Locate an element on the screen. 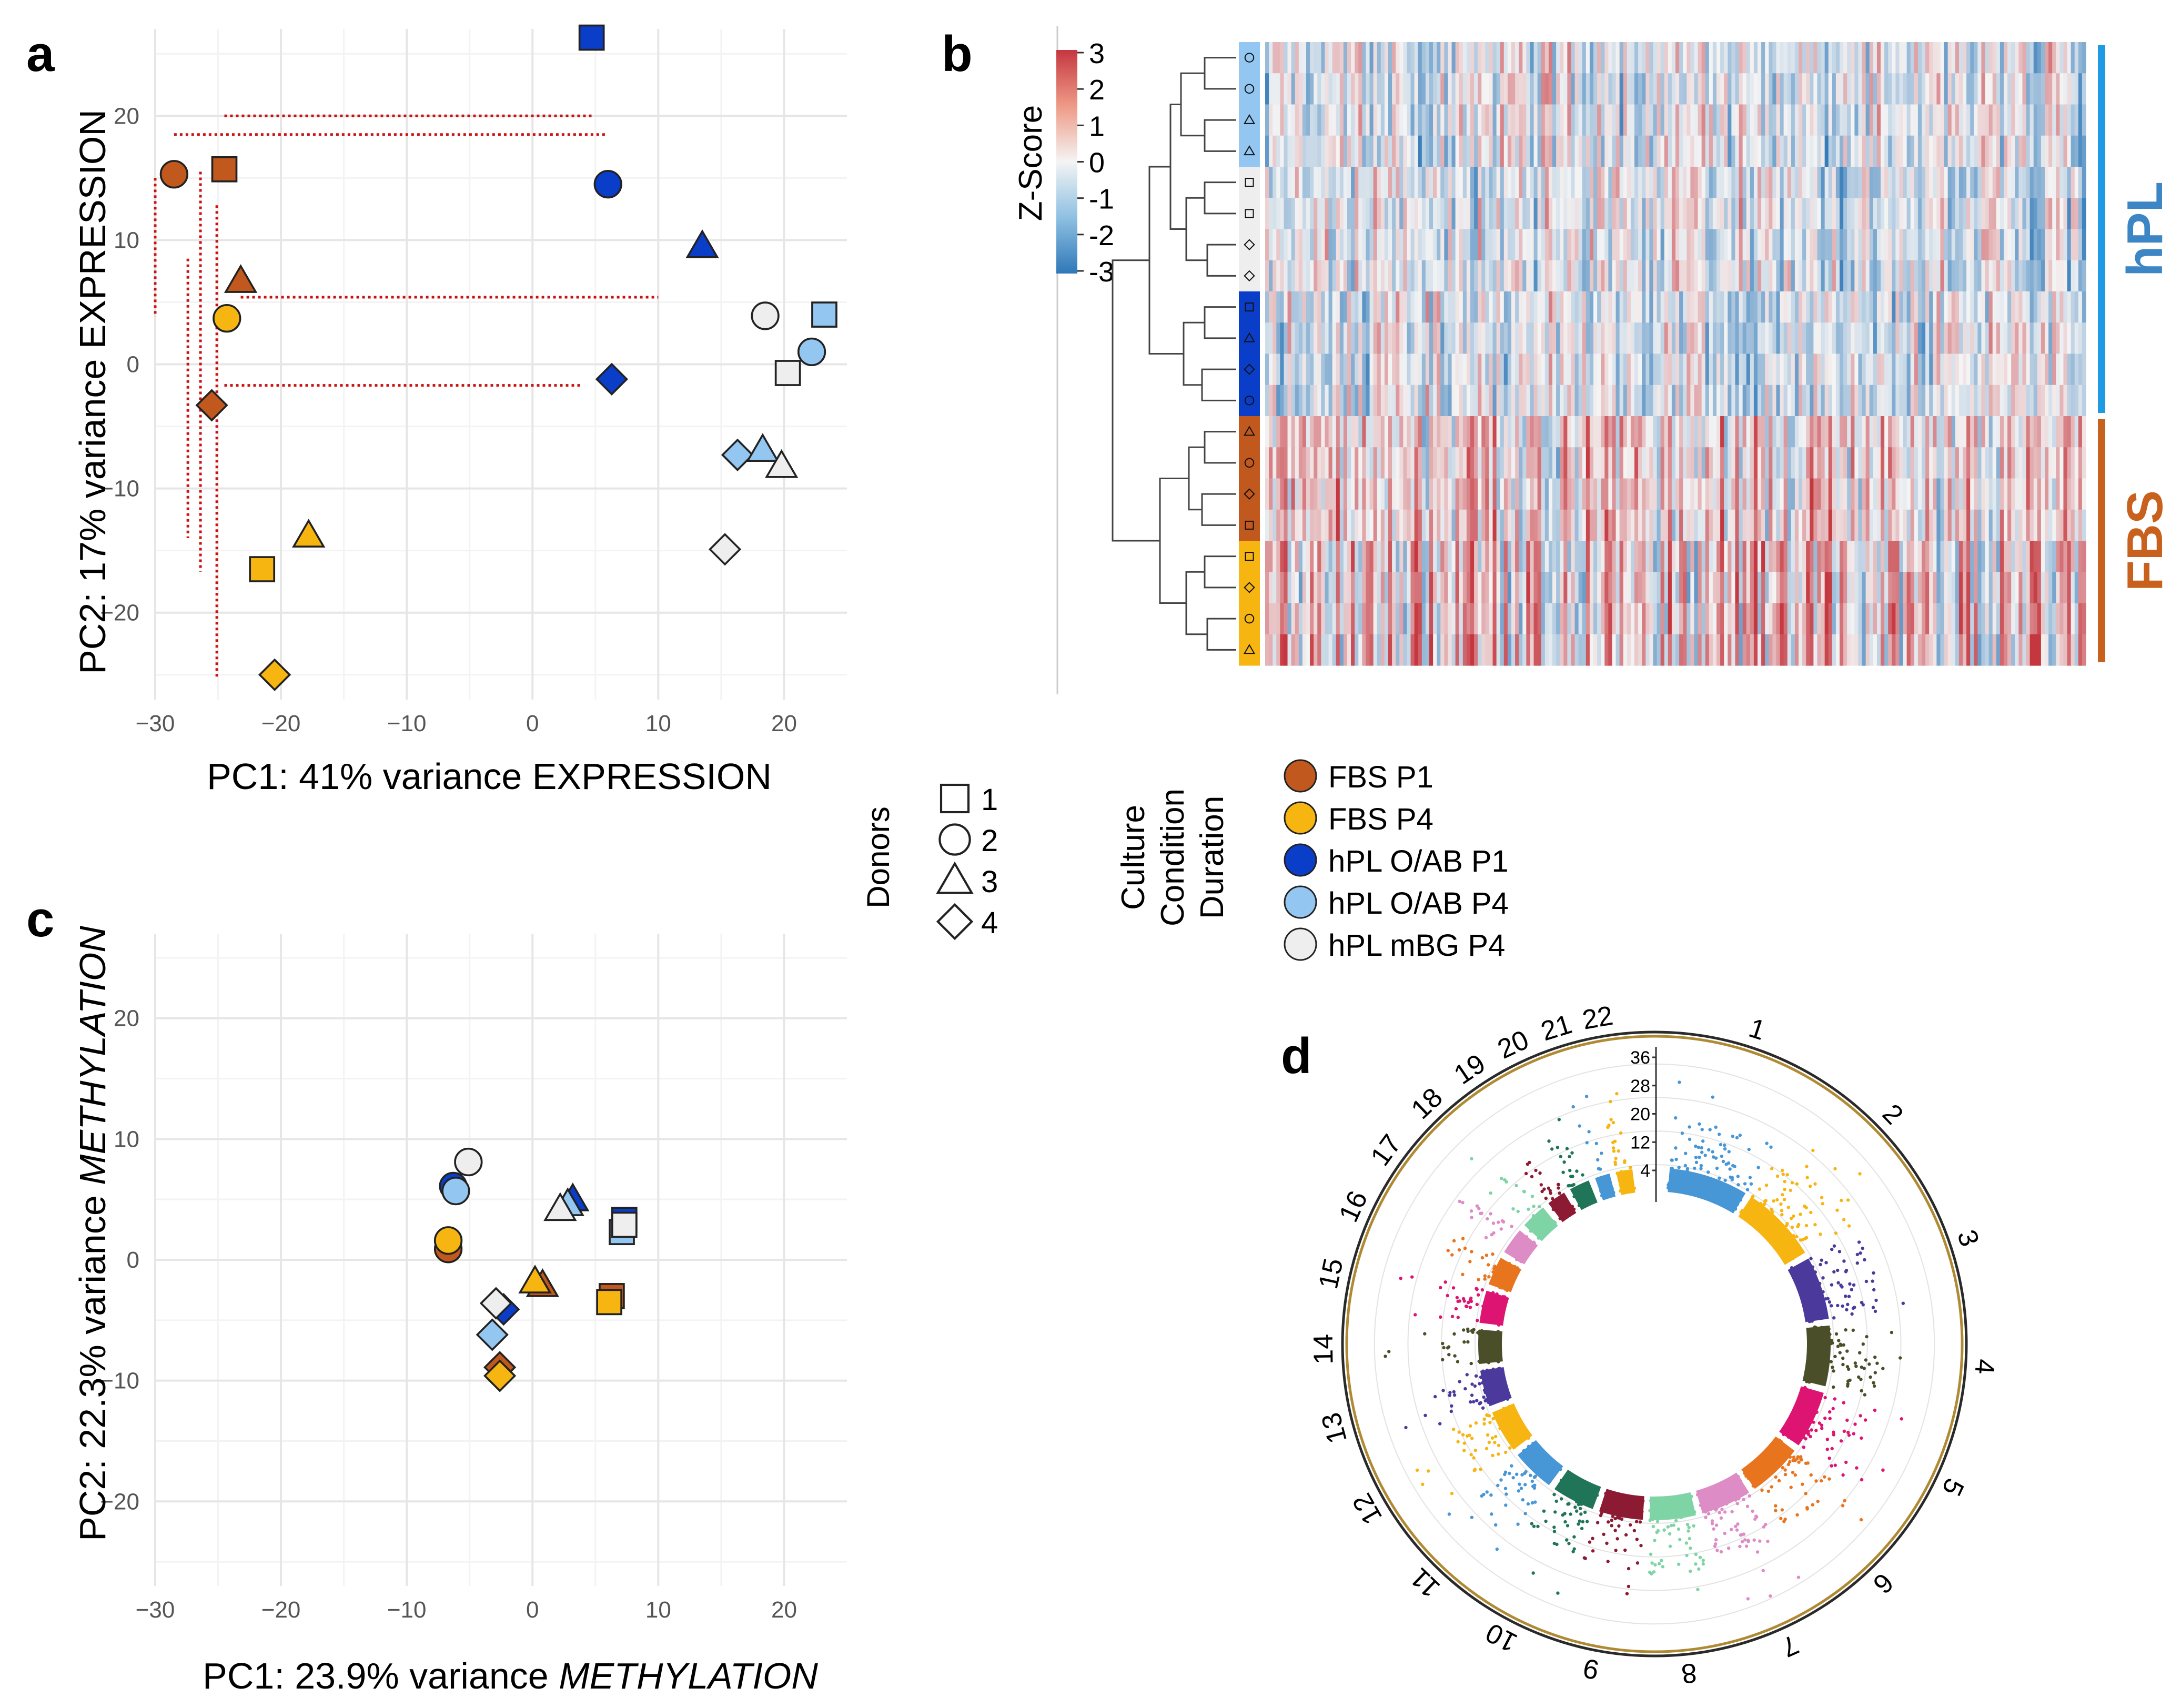 This screenshot has width=2181, height=1708. dendrogram-branch is located at coordinates (1166, 260).